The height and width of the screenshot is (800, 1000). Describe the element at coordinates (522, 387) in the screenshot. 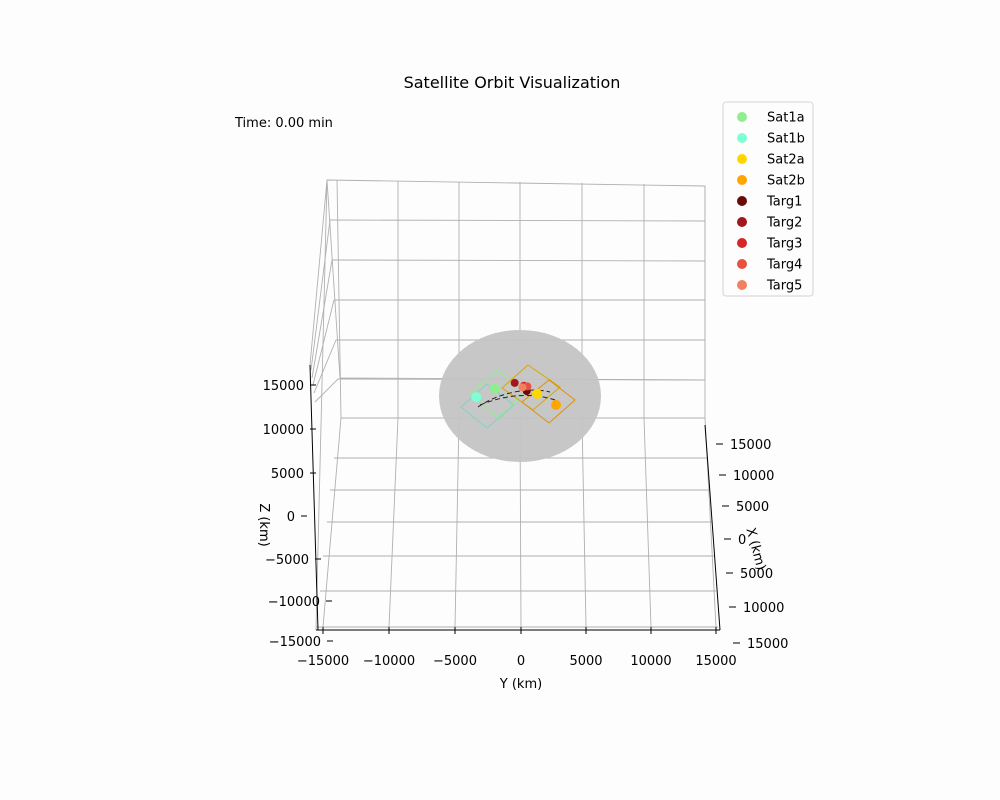

I see `point-targ5` at that location.